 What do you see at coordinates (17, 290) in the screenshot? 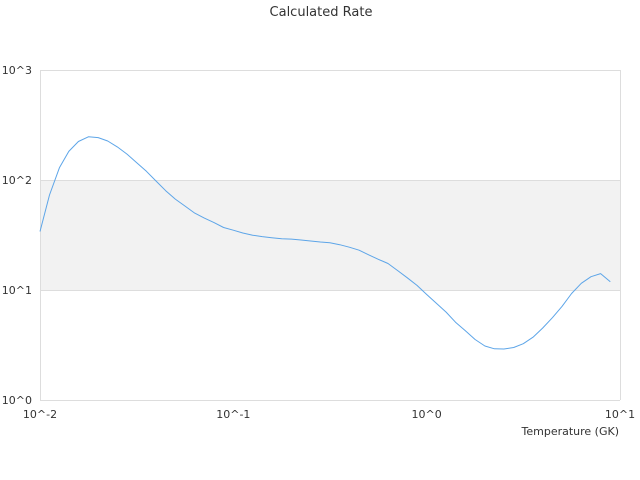
I see `y-tick-label: 10^1` at bounding box center [17, 290].